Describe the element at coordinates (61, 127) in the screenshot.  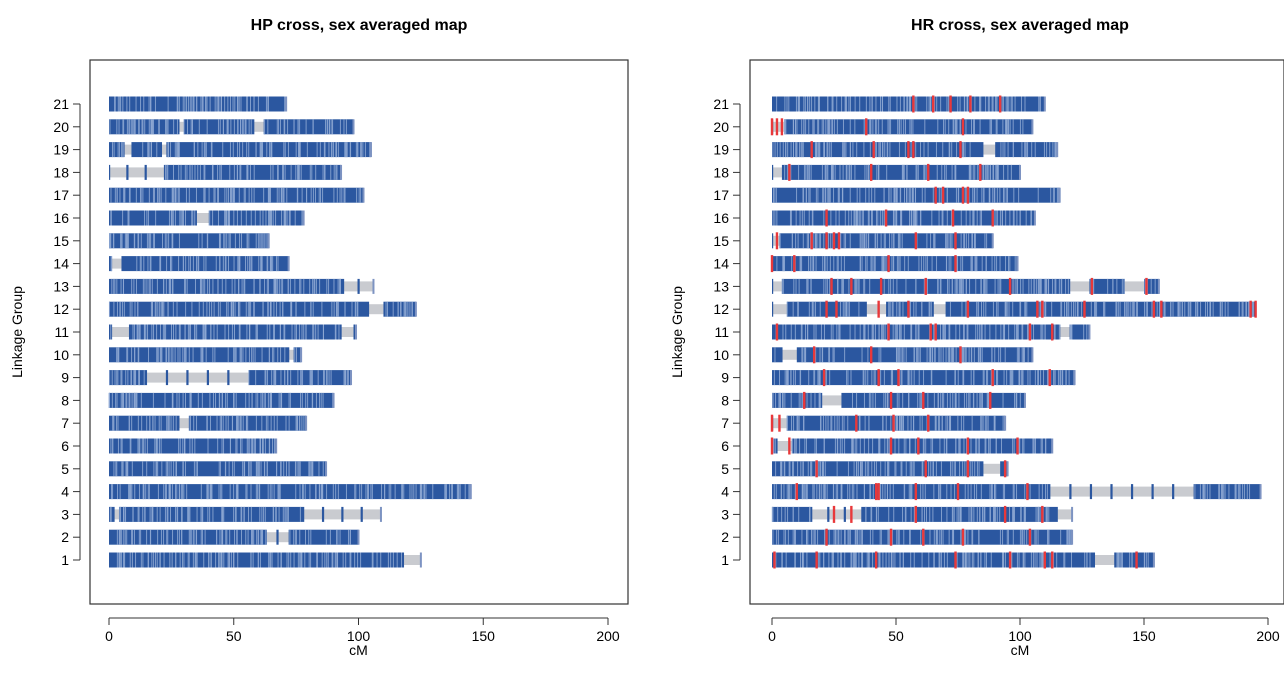
I see `y-tick-label: 20` at that location.